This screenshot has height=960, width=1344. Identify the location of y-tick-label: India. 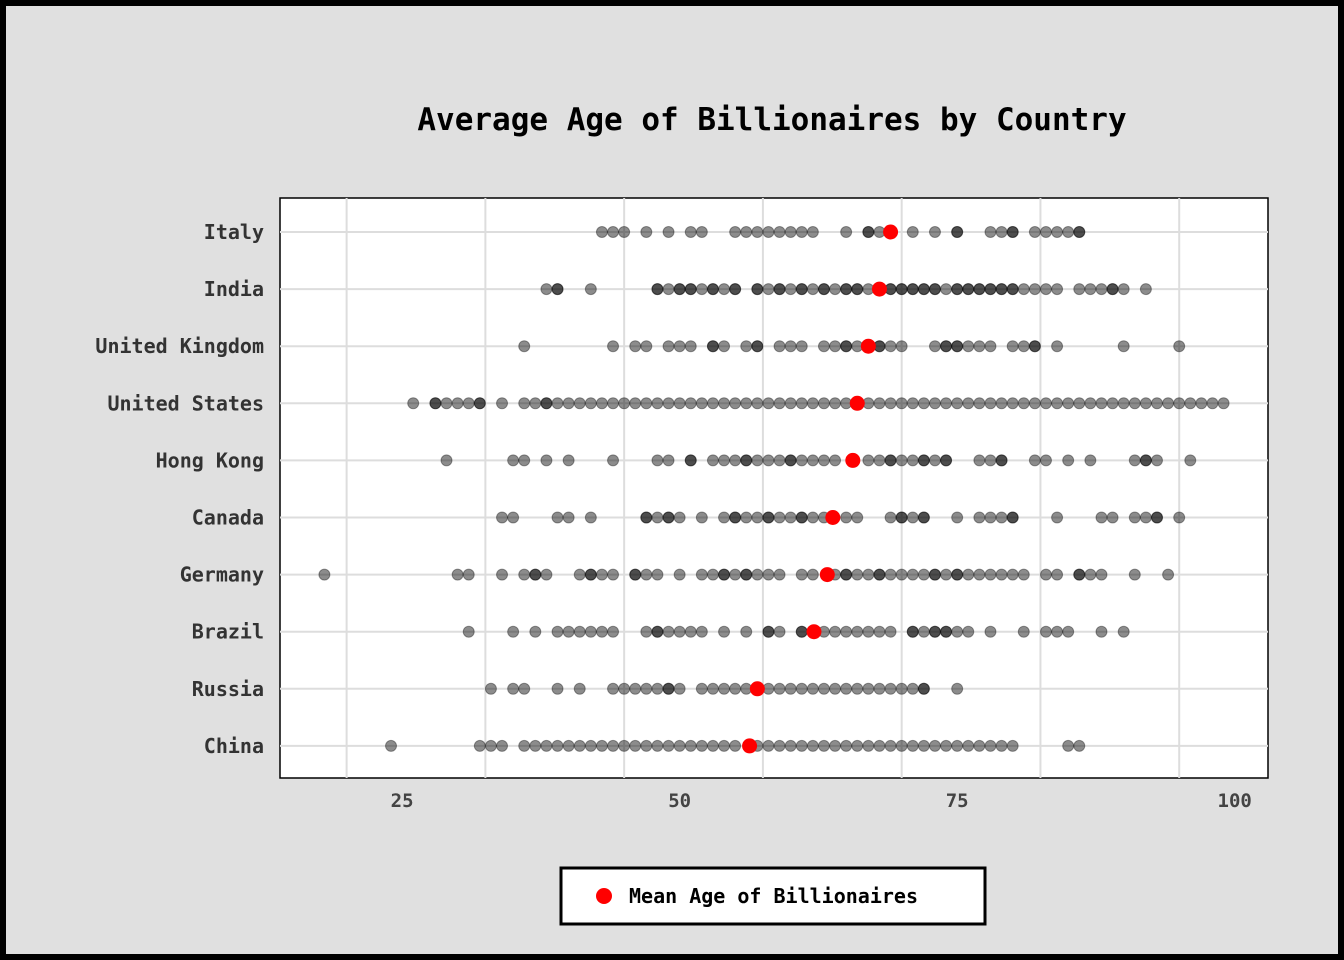
(234, 289).